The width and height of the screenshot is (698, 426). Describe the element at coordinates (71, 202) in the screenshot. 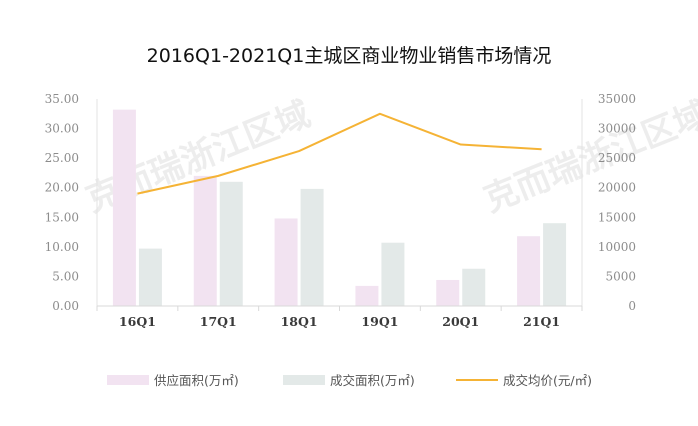

I see `y-axis-left: 0.00 5.00 10.00 15.00 20.00 25.00 30.00 35.00` at that location.